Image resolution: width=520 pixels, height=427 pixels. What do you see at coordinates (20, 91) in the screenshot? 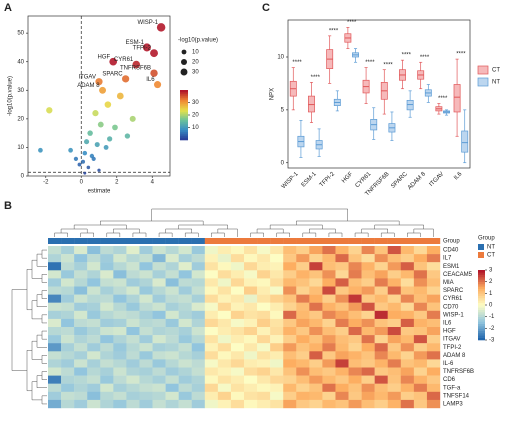
I see `y-tick-label: 30` at bounding box center [20, 91].